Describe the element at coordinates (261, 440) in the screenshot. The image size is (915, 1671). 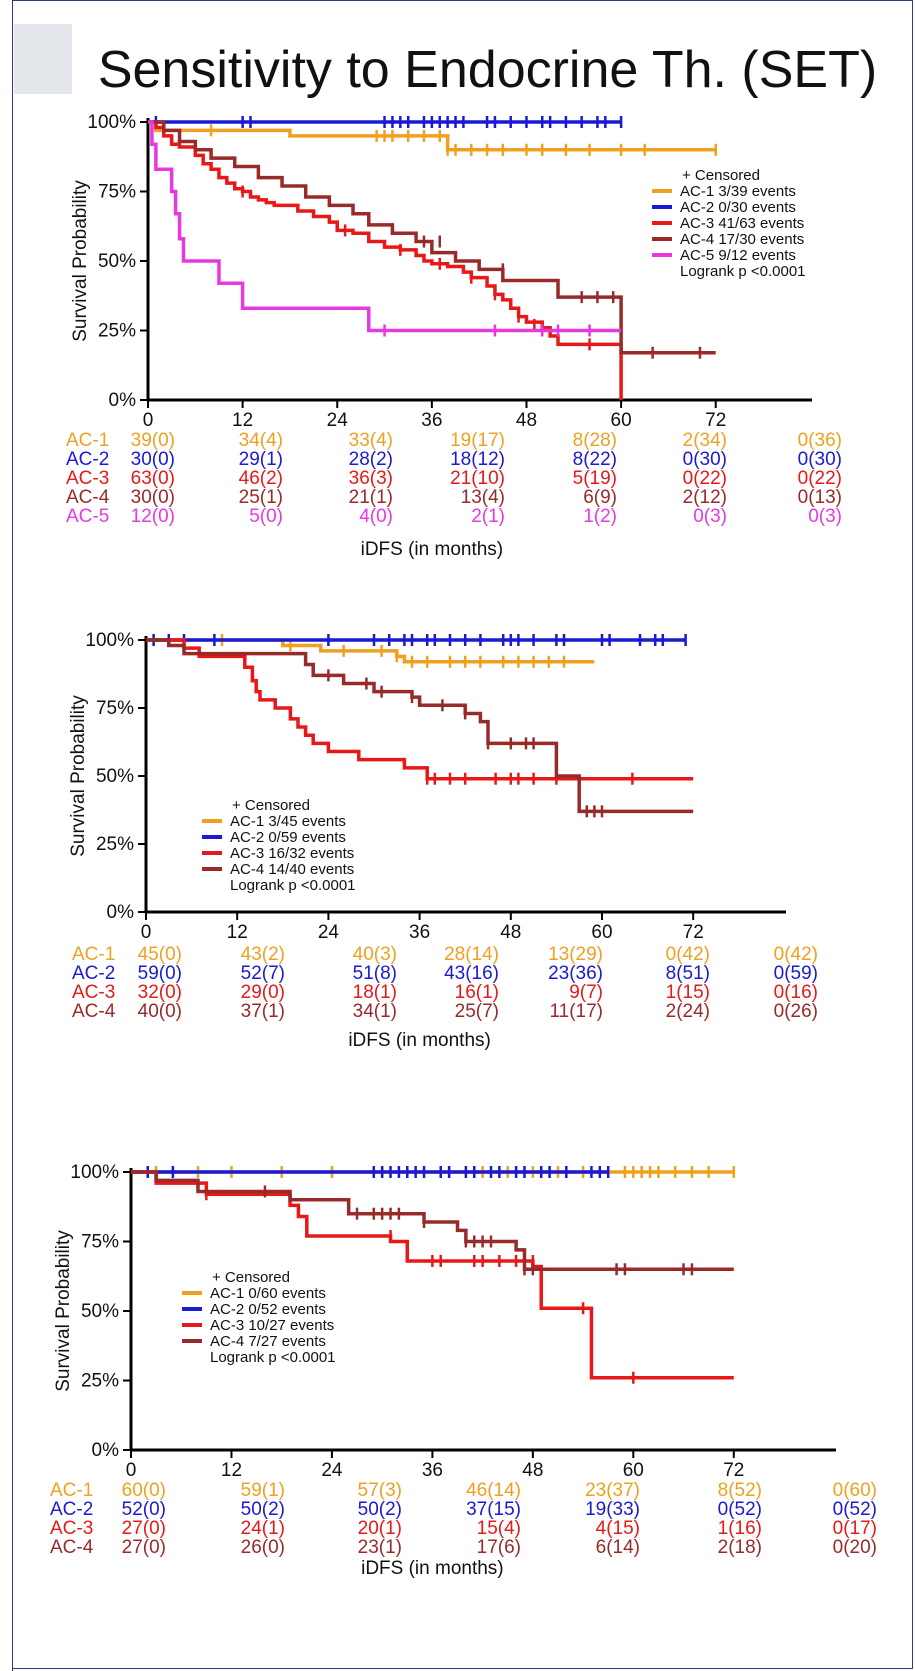
I see `risk-cell: 34(4)` at that location.